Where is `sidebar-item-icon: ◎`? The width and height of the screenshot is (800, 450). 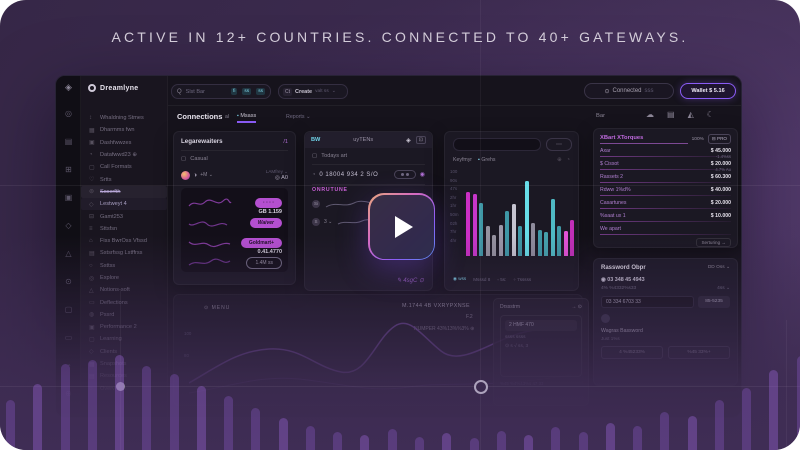
sidebar-item-icon: ◎ is located at coordinates (92, 278).